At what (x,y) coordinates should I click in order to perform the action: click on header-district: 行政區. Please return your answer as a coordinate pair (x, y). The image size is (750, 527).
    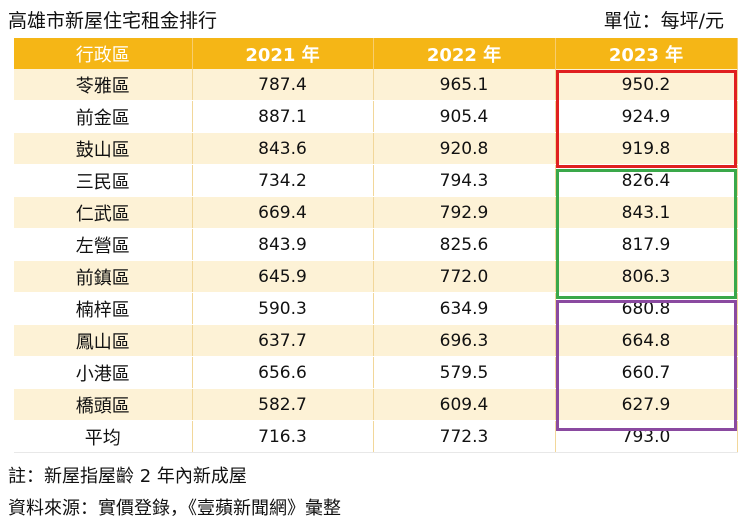
    Looking at the image, I should click on (103, 53).